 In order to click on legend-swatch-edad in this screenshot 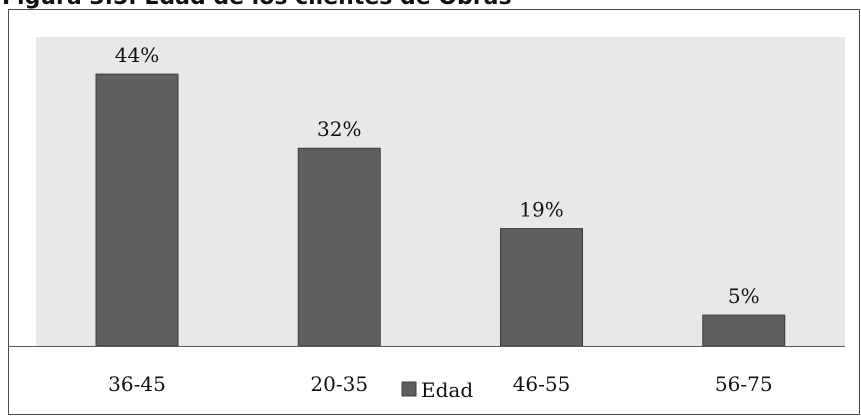, I will do `click(409, 389)`.